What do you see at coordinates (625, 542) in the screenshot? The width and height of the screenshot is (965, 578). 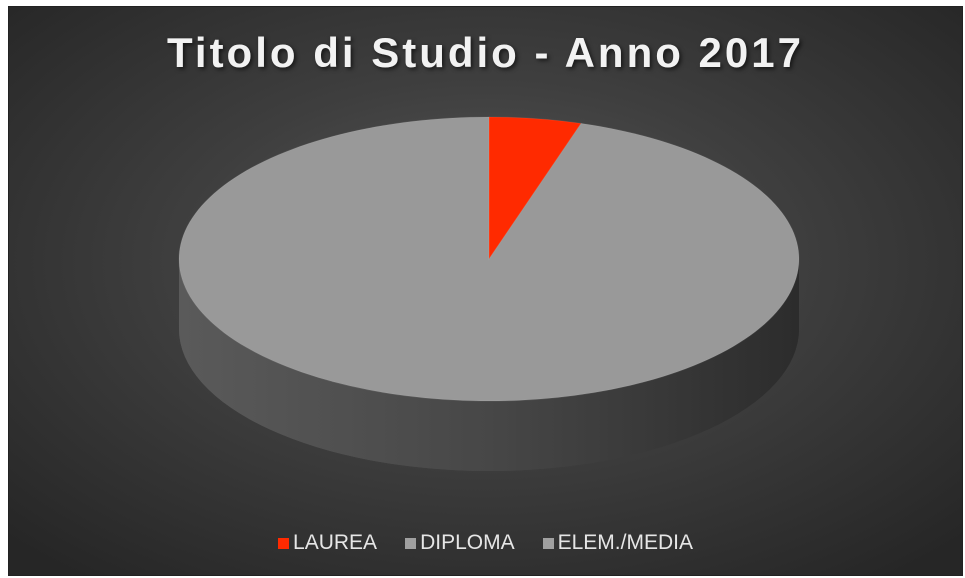 I see `legend-label: ELEM./MEDIA` at bounding box center [625, 542].